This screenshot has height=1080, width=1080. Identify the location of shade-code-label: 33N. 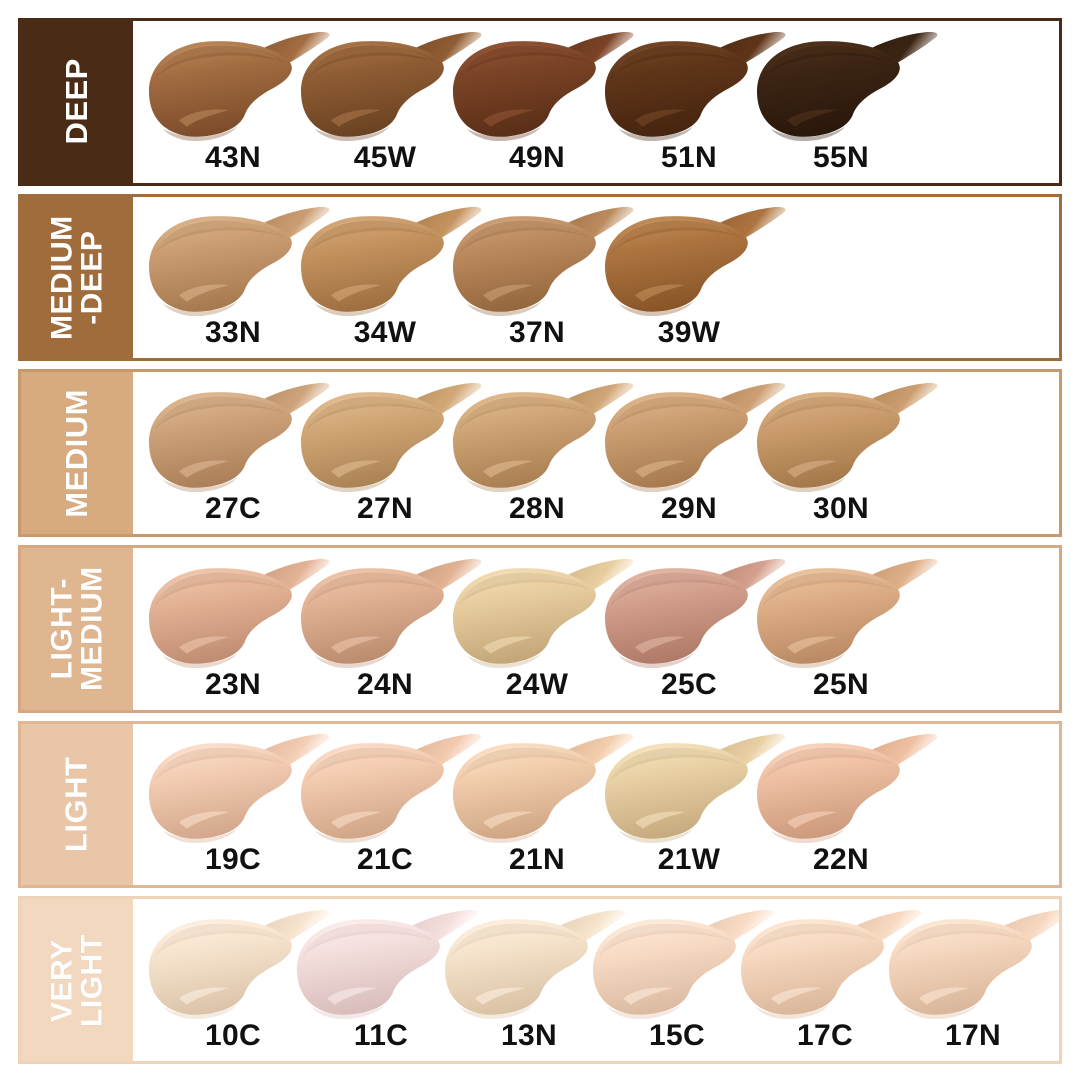
(233, 333).